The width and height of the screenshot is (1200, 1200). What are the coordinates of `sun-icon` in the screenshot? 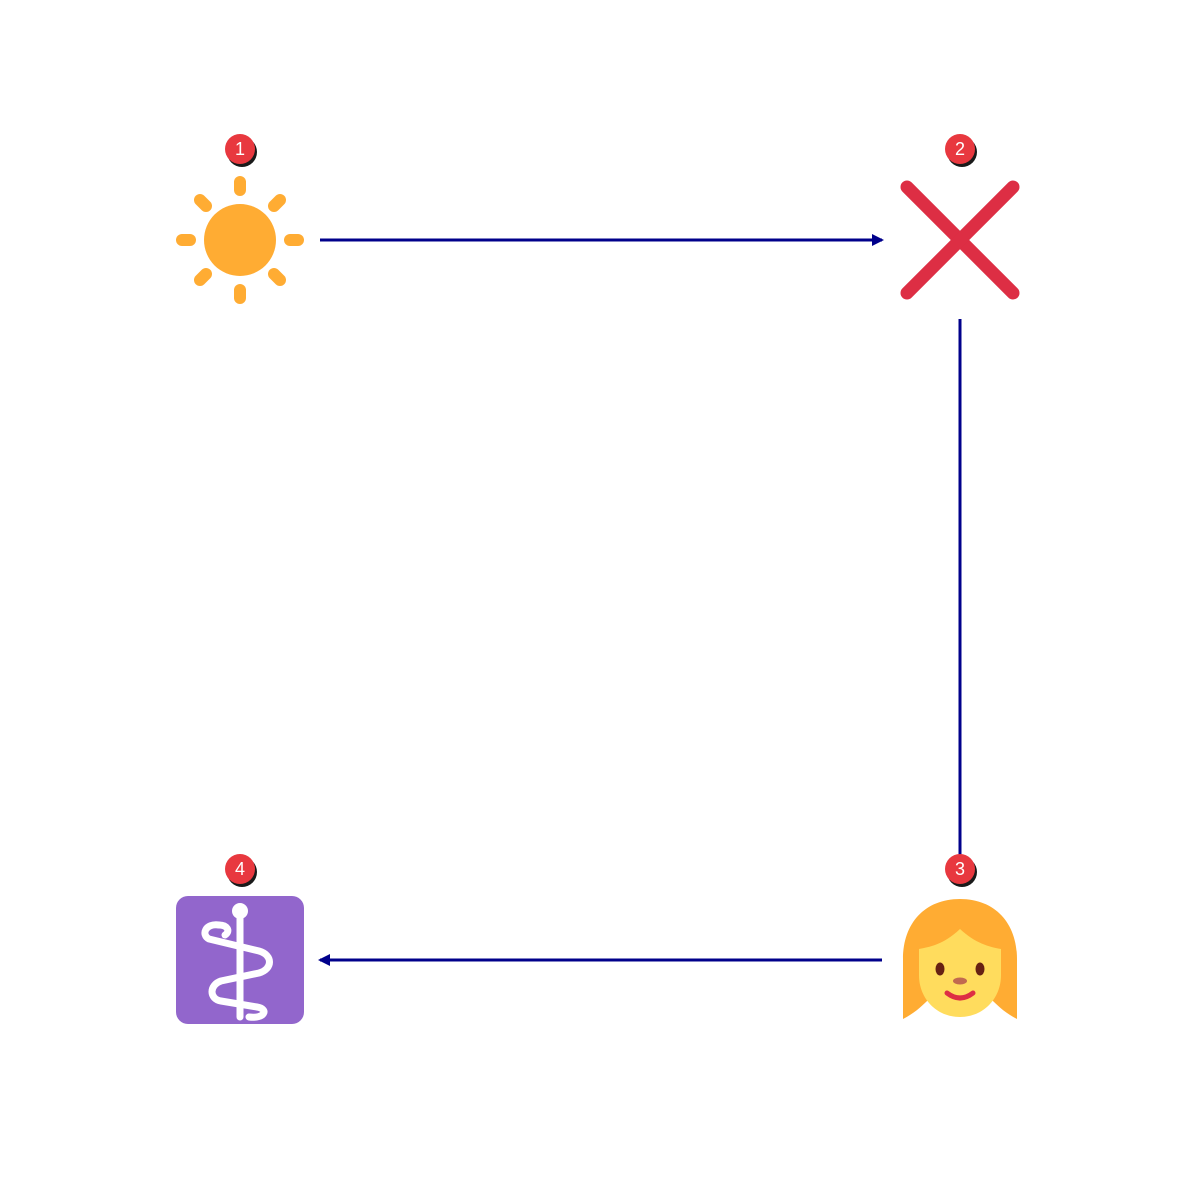 It's located at (240, 240).